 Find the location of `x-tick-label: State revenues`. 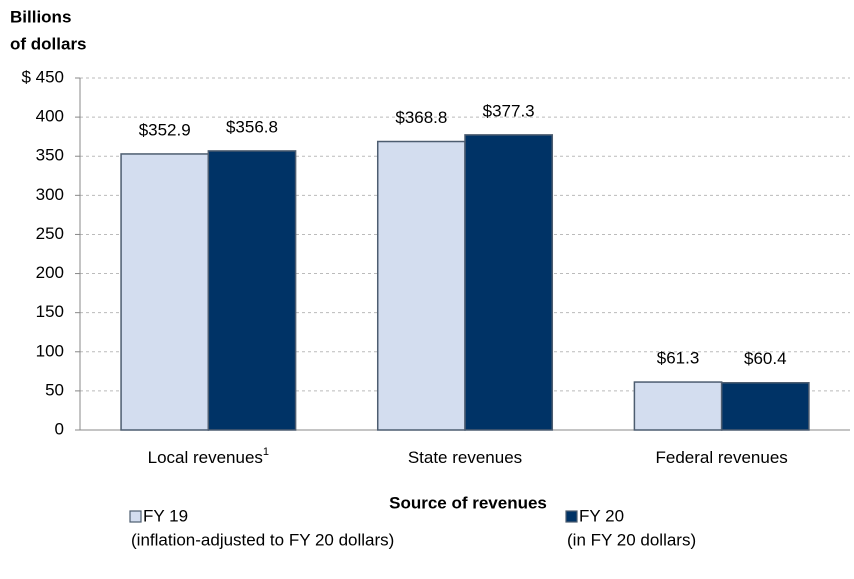

x-tick-label: State revenues is located at coordinates (465, 457).